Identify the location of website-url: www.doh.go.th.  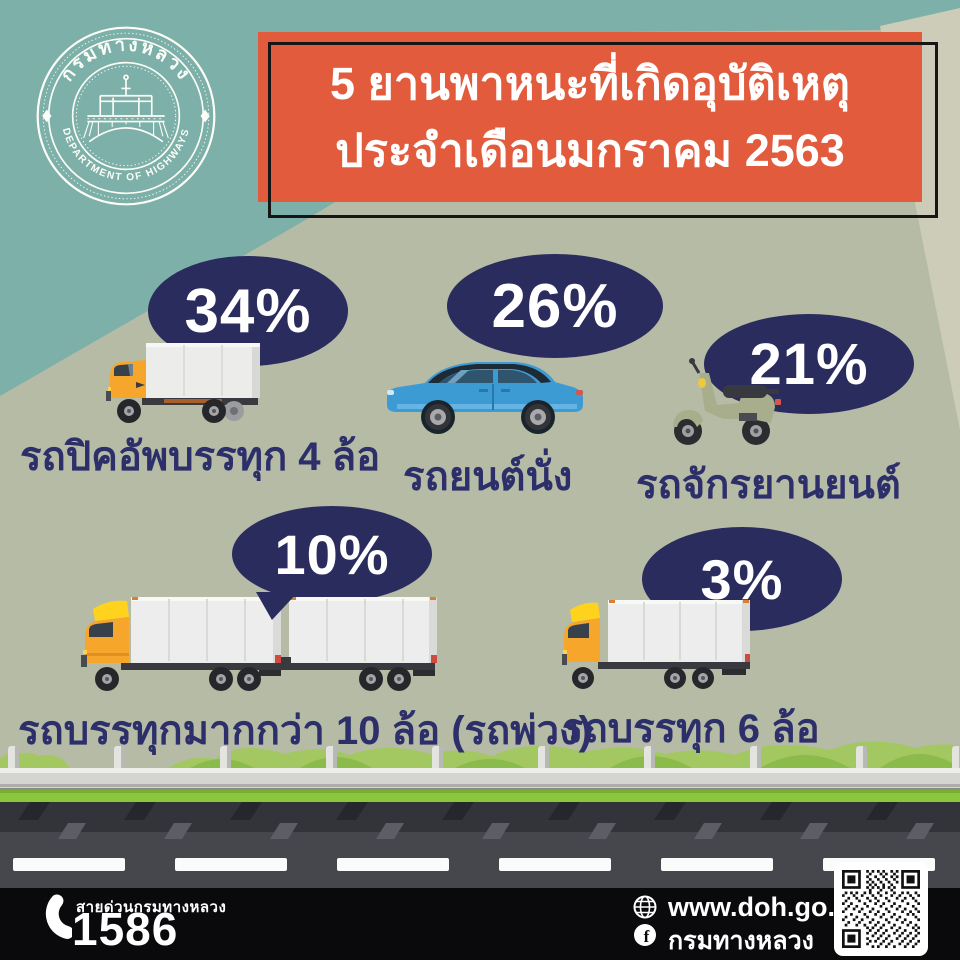
(764, 907).